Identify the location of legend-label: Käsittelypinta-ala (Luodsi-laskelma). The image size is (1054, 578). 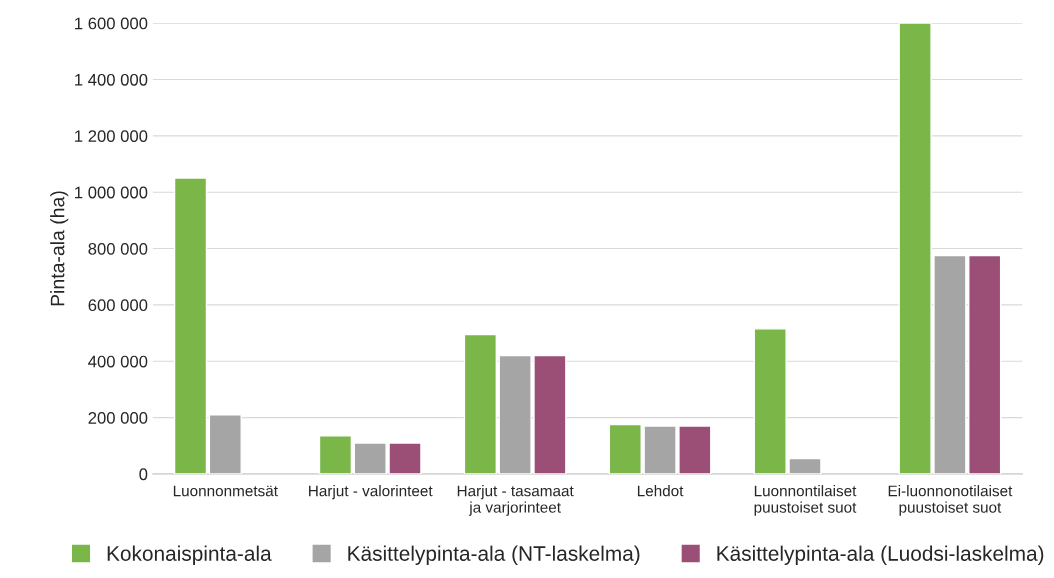
(880, 555).